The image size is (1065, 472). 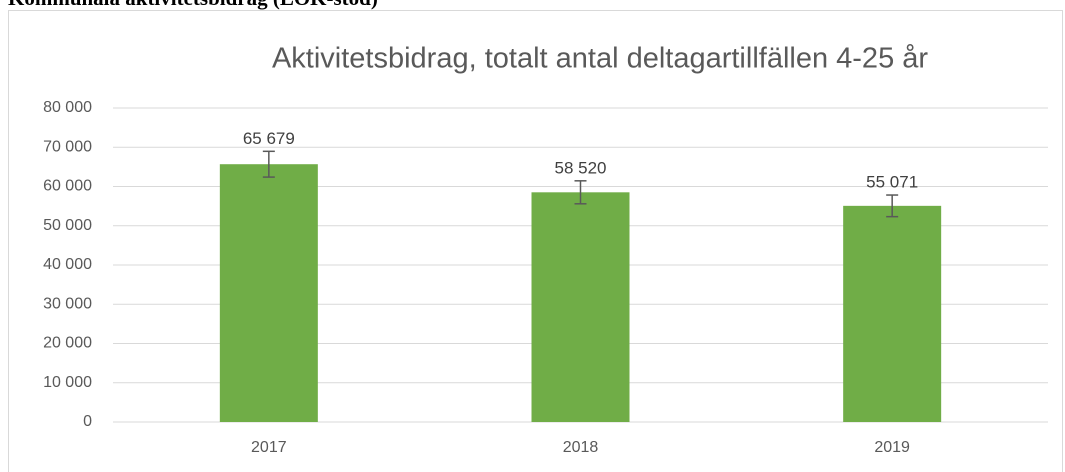 What do you see at coordinates (87, 421) in the screenshot?
I see `y-tick-label: 0` at bounding box center [87, 421].